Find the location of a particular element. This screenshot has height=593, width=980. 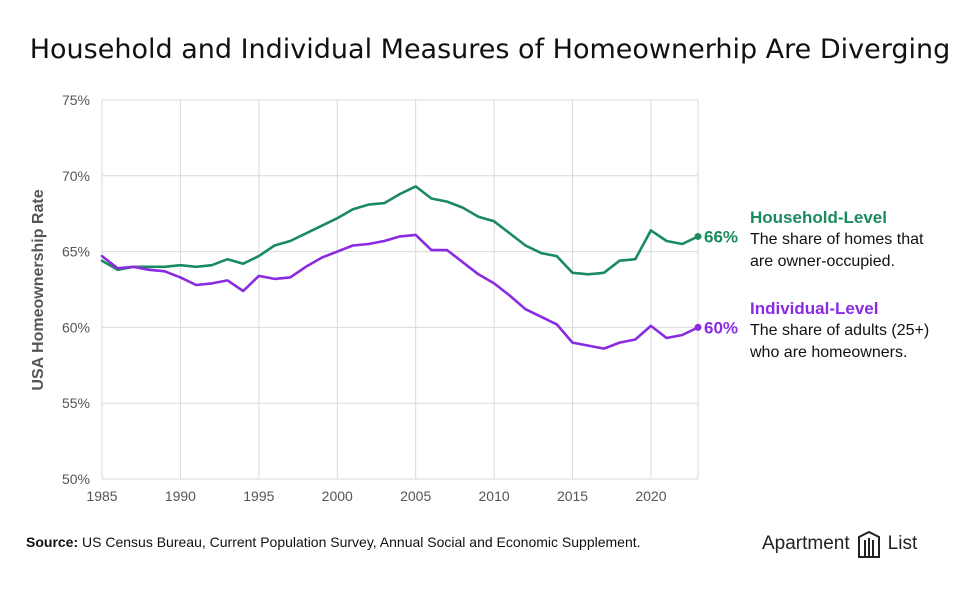

individual-levelendpoint-marker is located at coordinates (698, 327).